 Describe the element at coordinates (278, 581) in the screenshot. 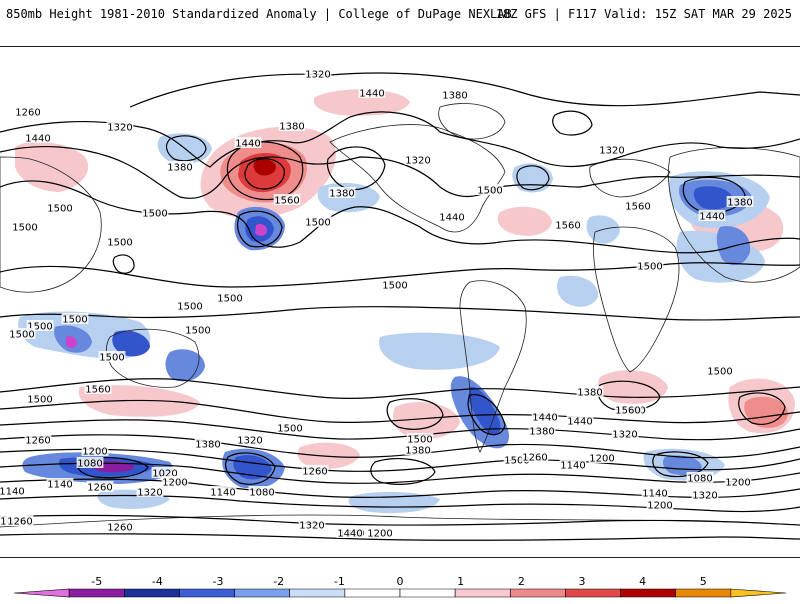

I see `colorbar-tick-label: -2` at that location.